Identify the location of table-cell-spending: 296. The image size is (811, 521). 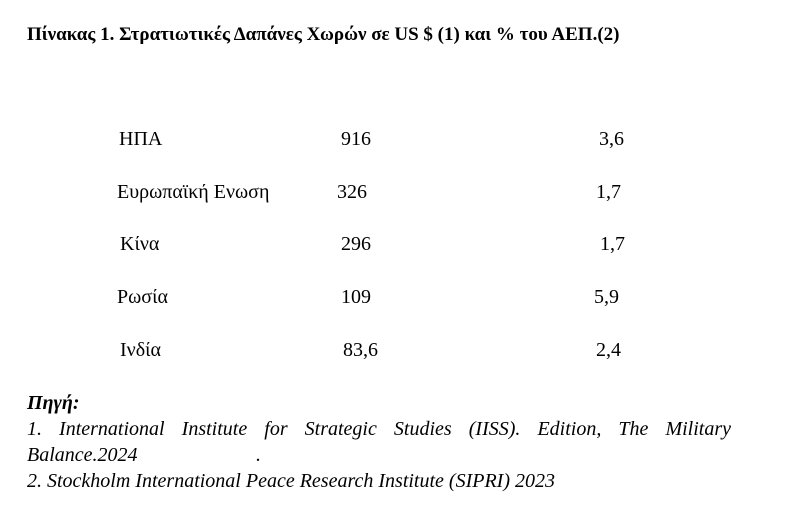
(356, 244).